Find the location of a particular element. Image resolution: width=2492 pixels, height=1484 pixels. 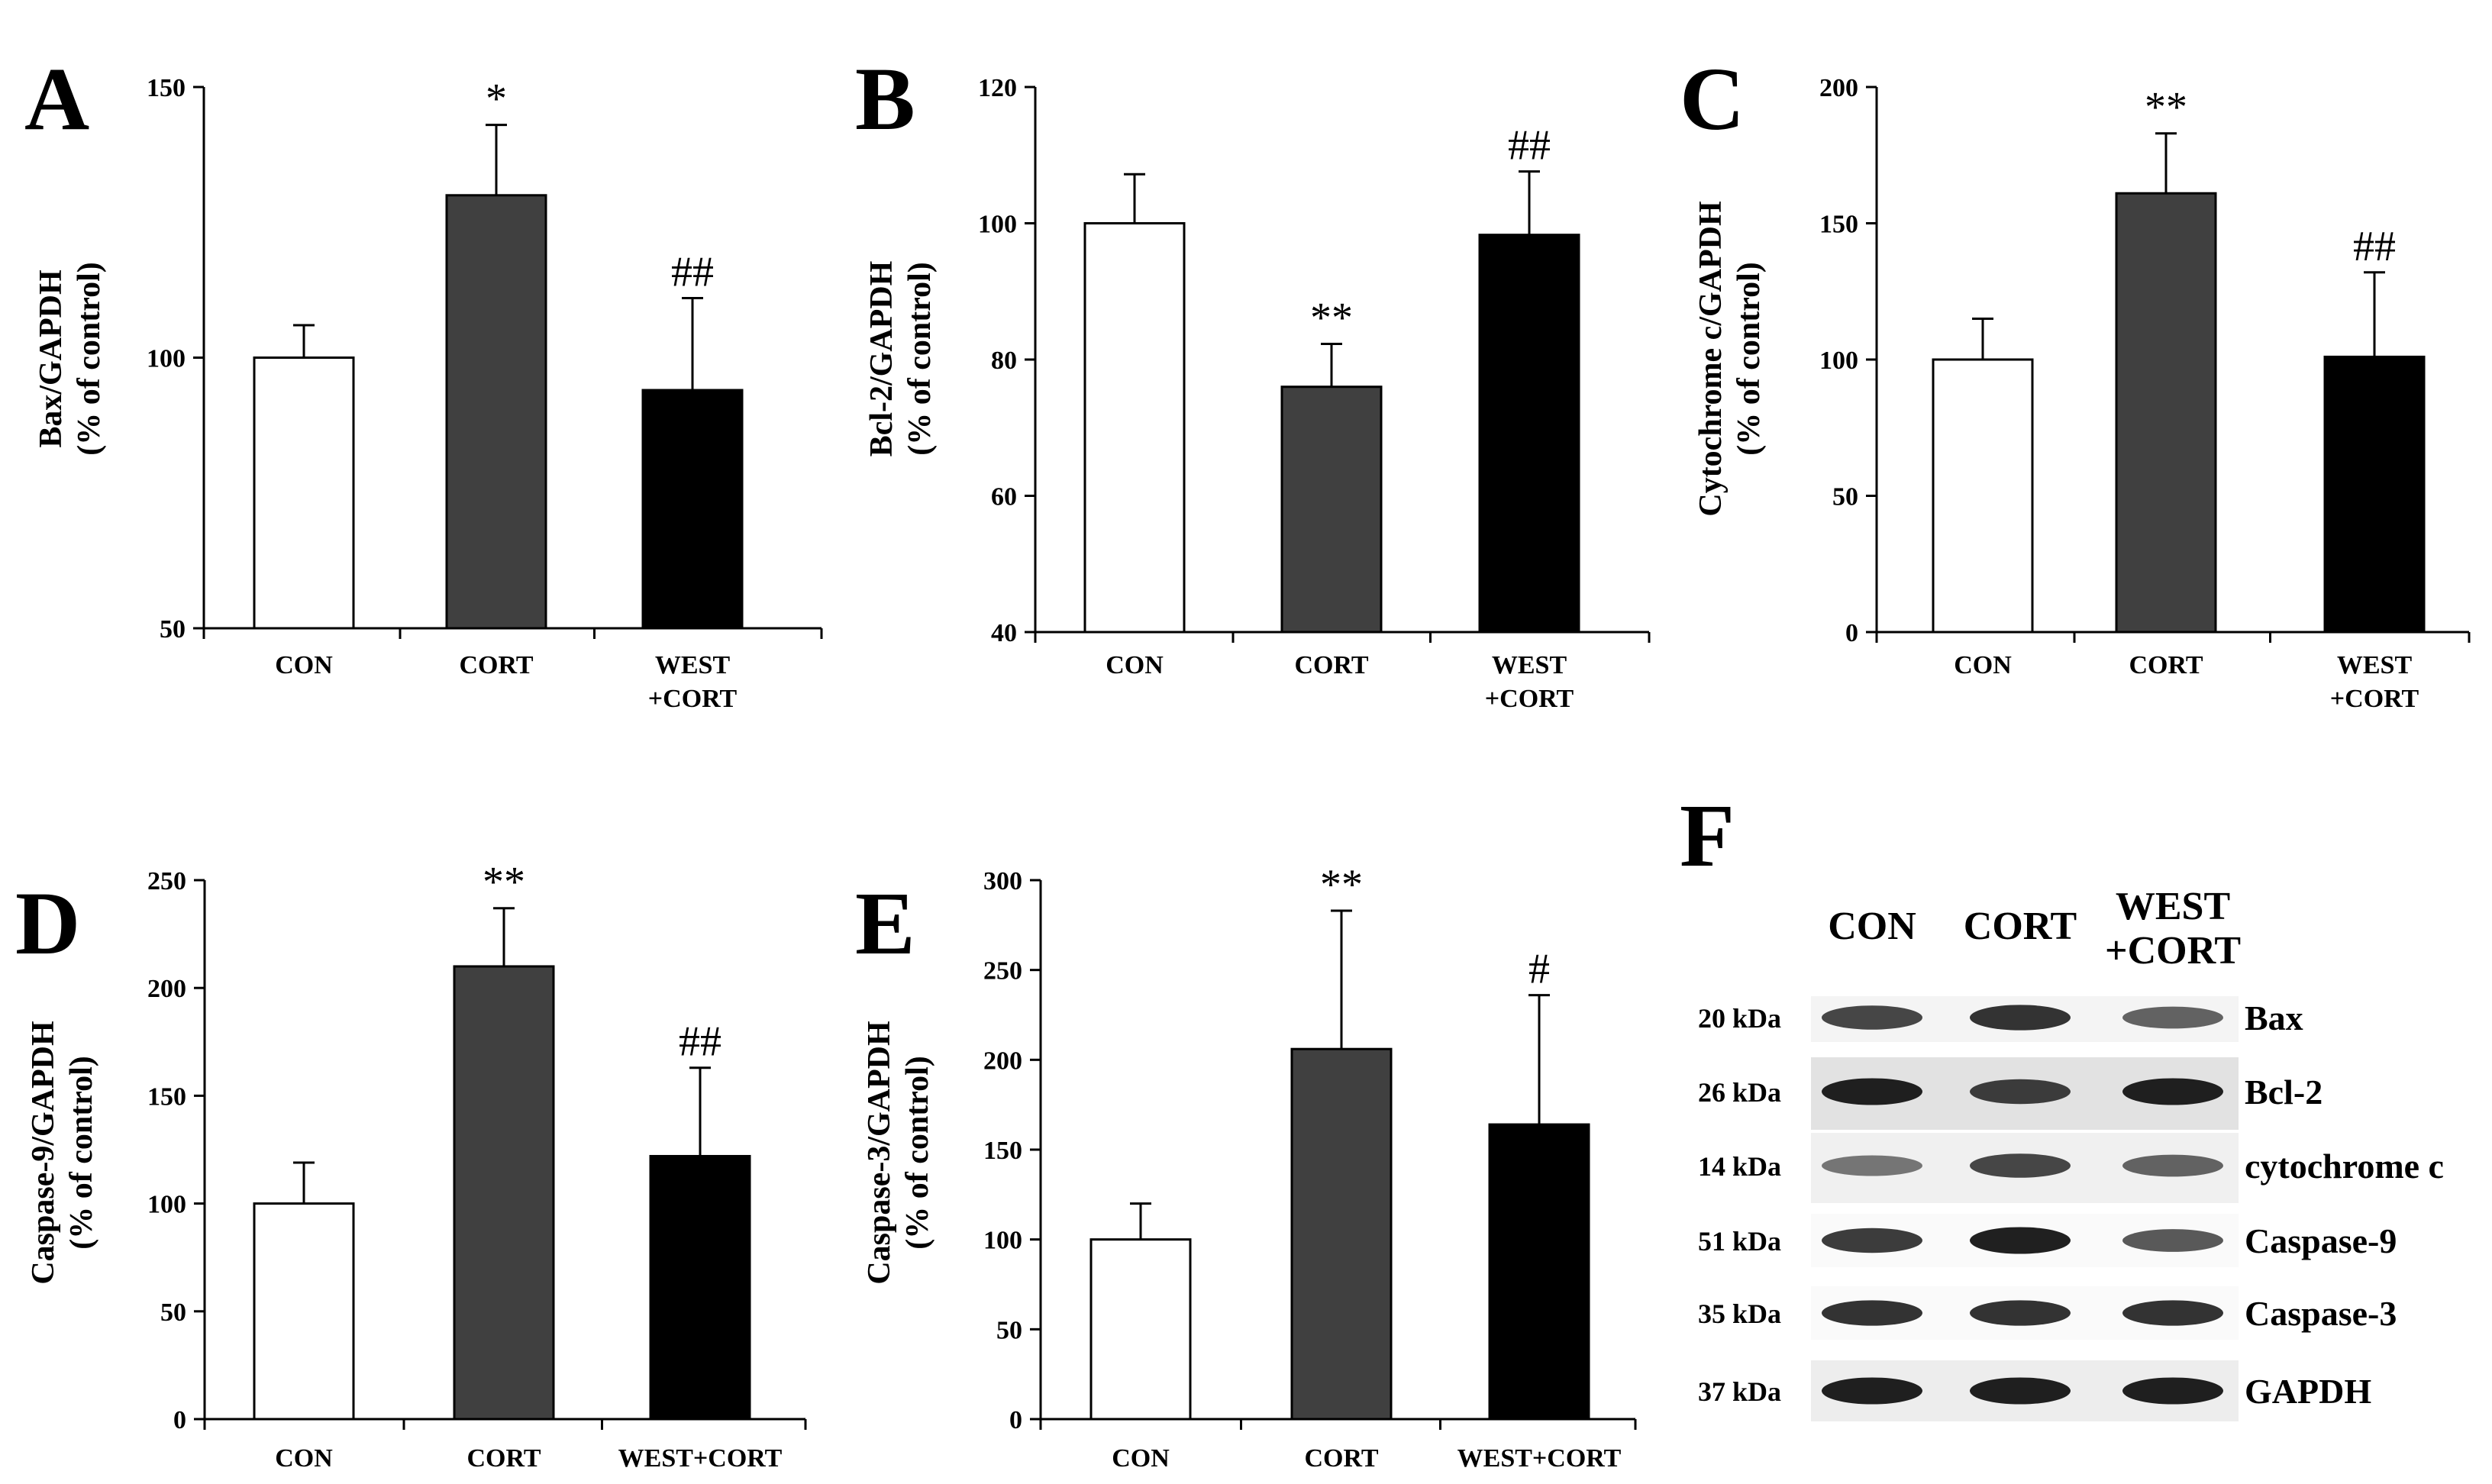

panel-letter: E is located at coordinates (885, 923).